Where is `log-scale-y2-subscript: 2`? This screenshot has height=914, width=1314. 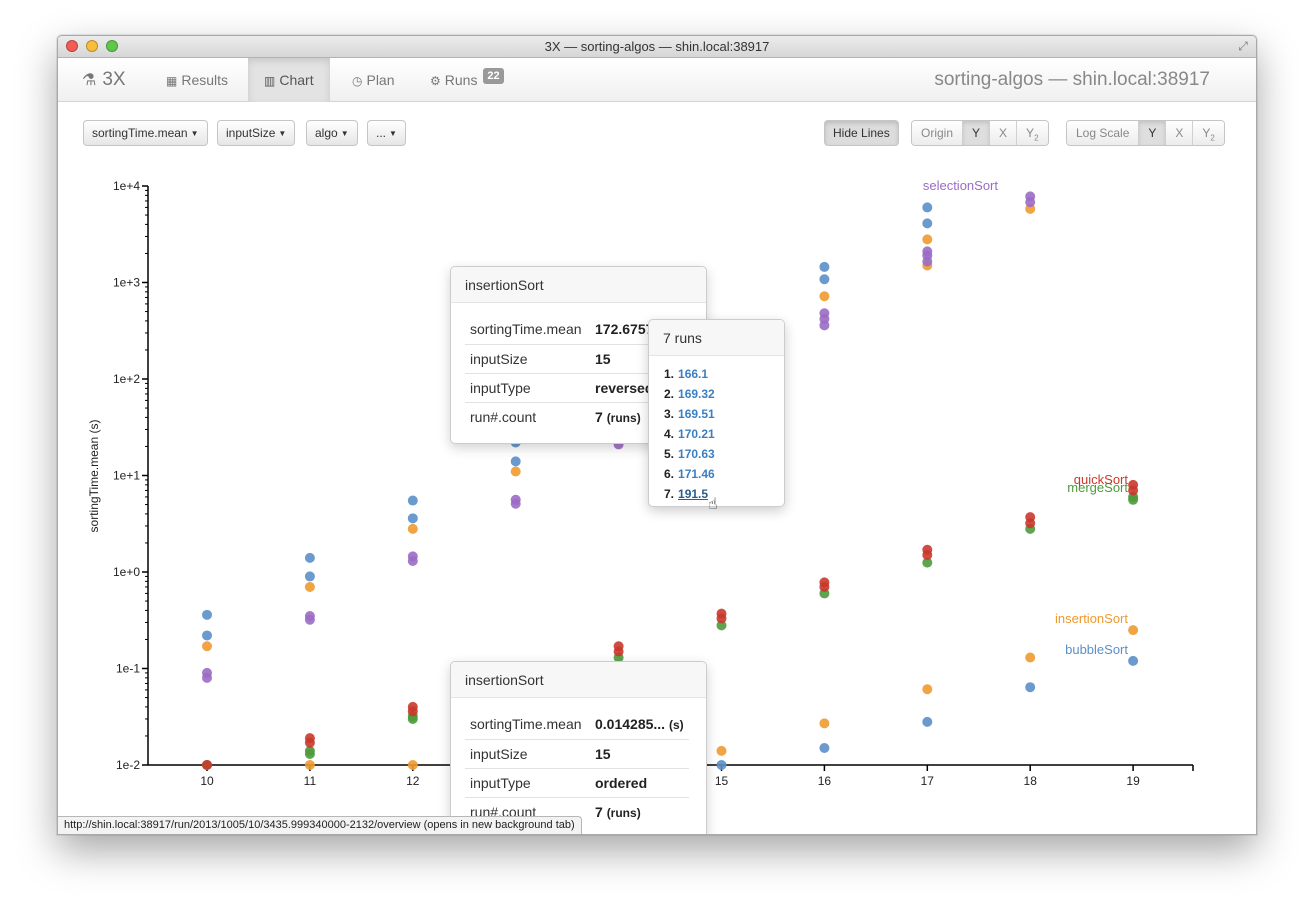
log-scale-y2-subscript: 2 is located at coordinates (1212, 138).